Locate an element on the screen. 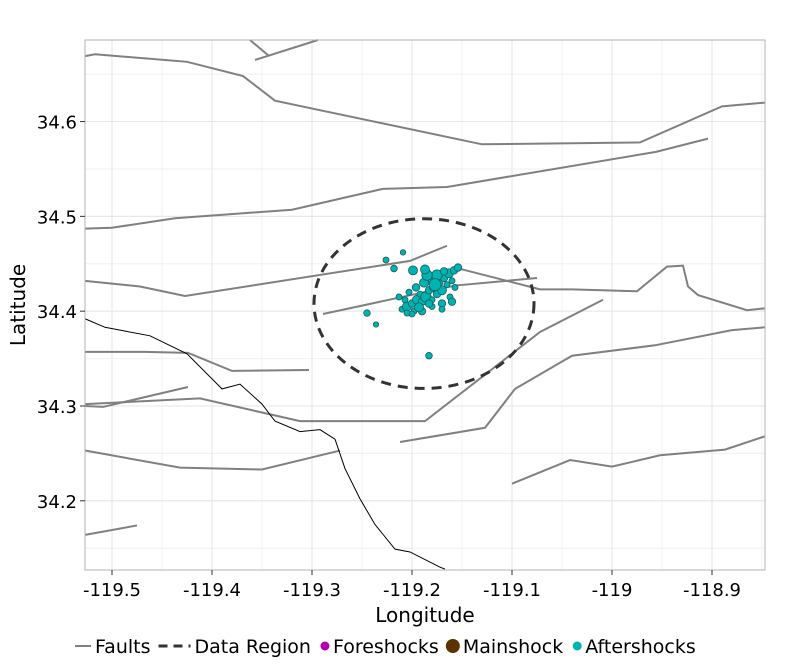  y-tick-label: 34.2 is located at coordinates (57, 502).